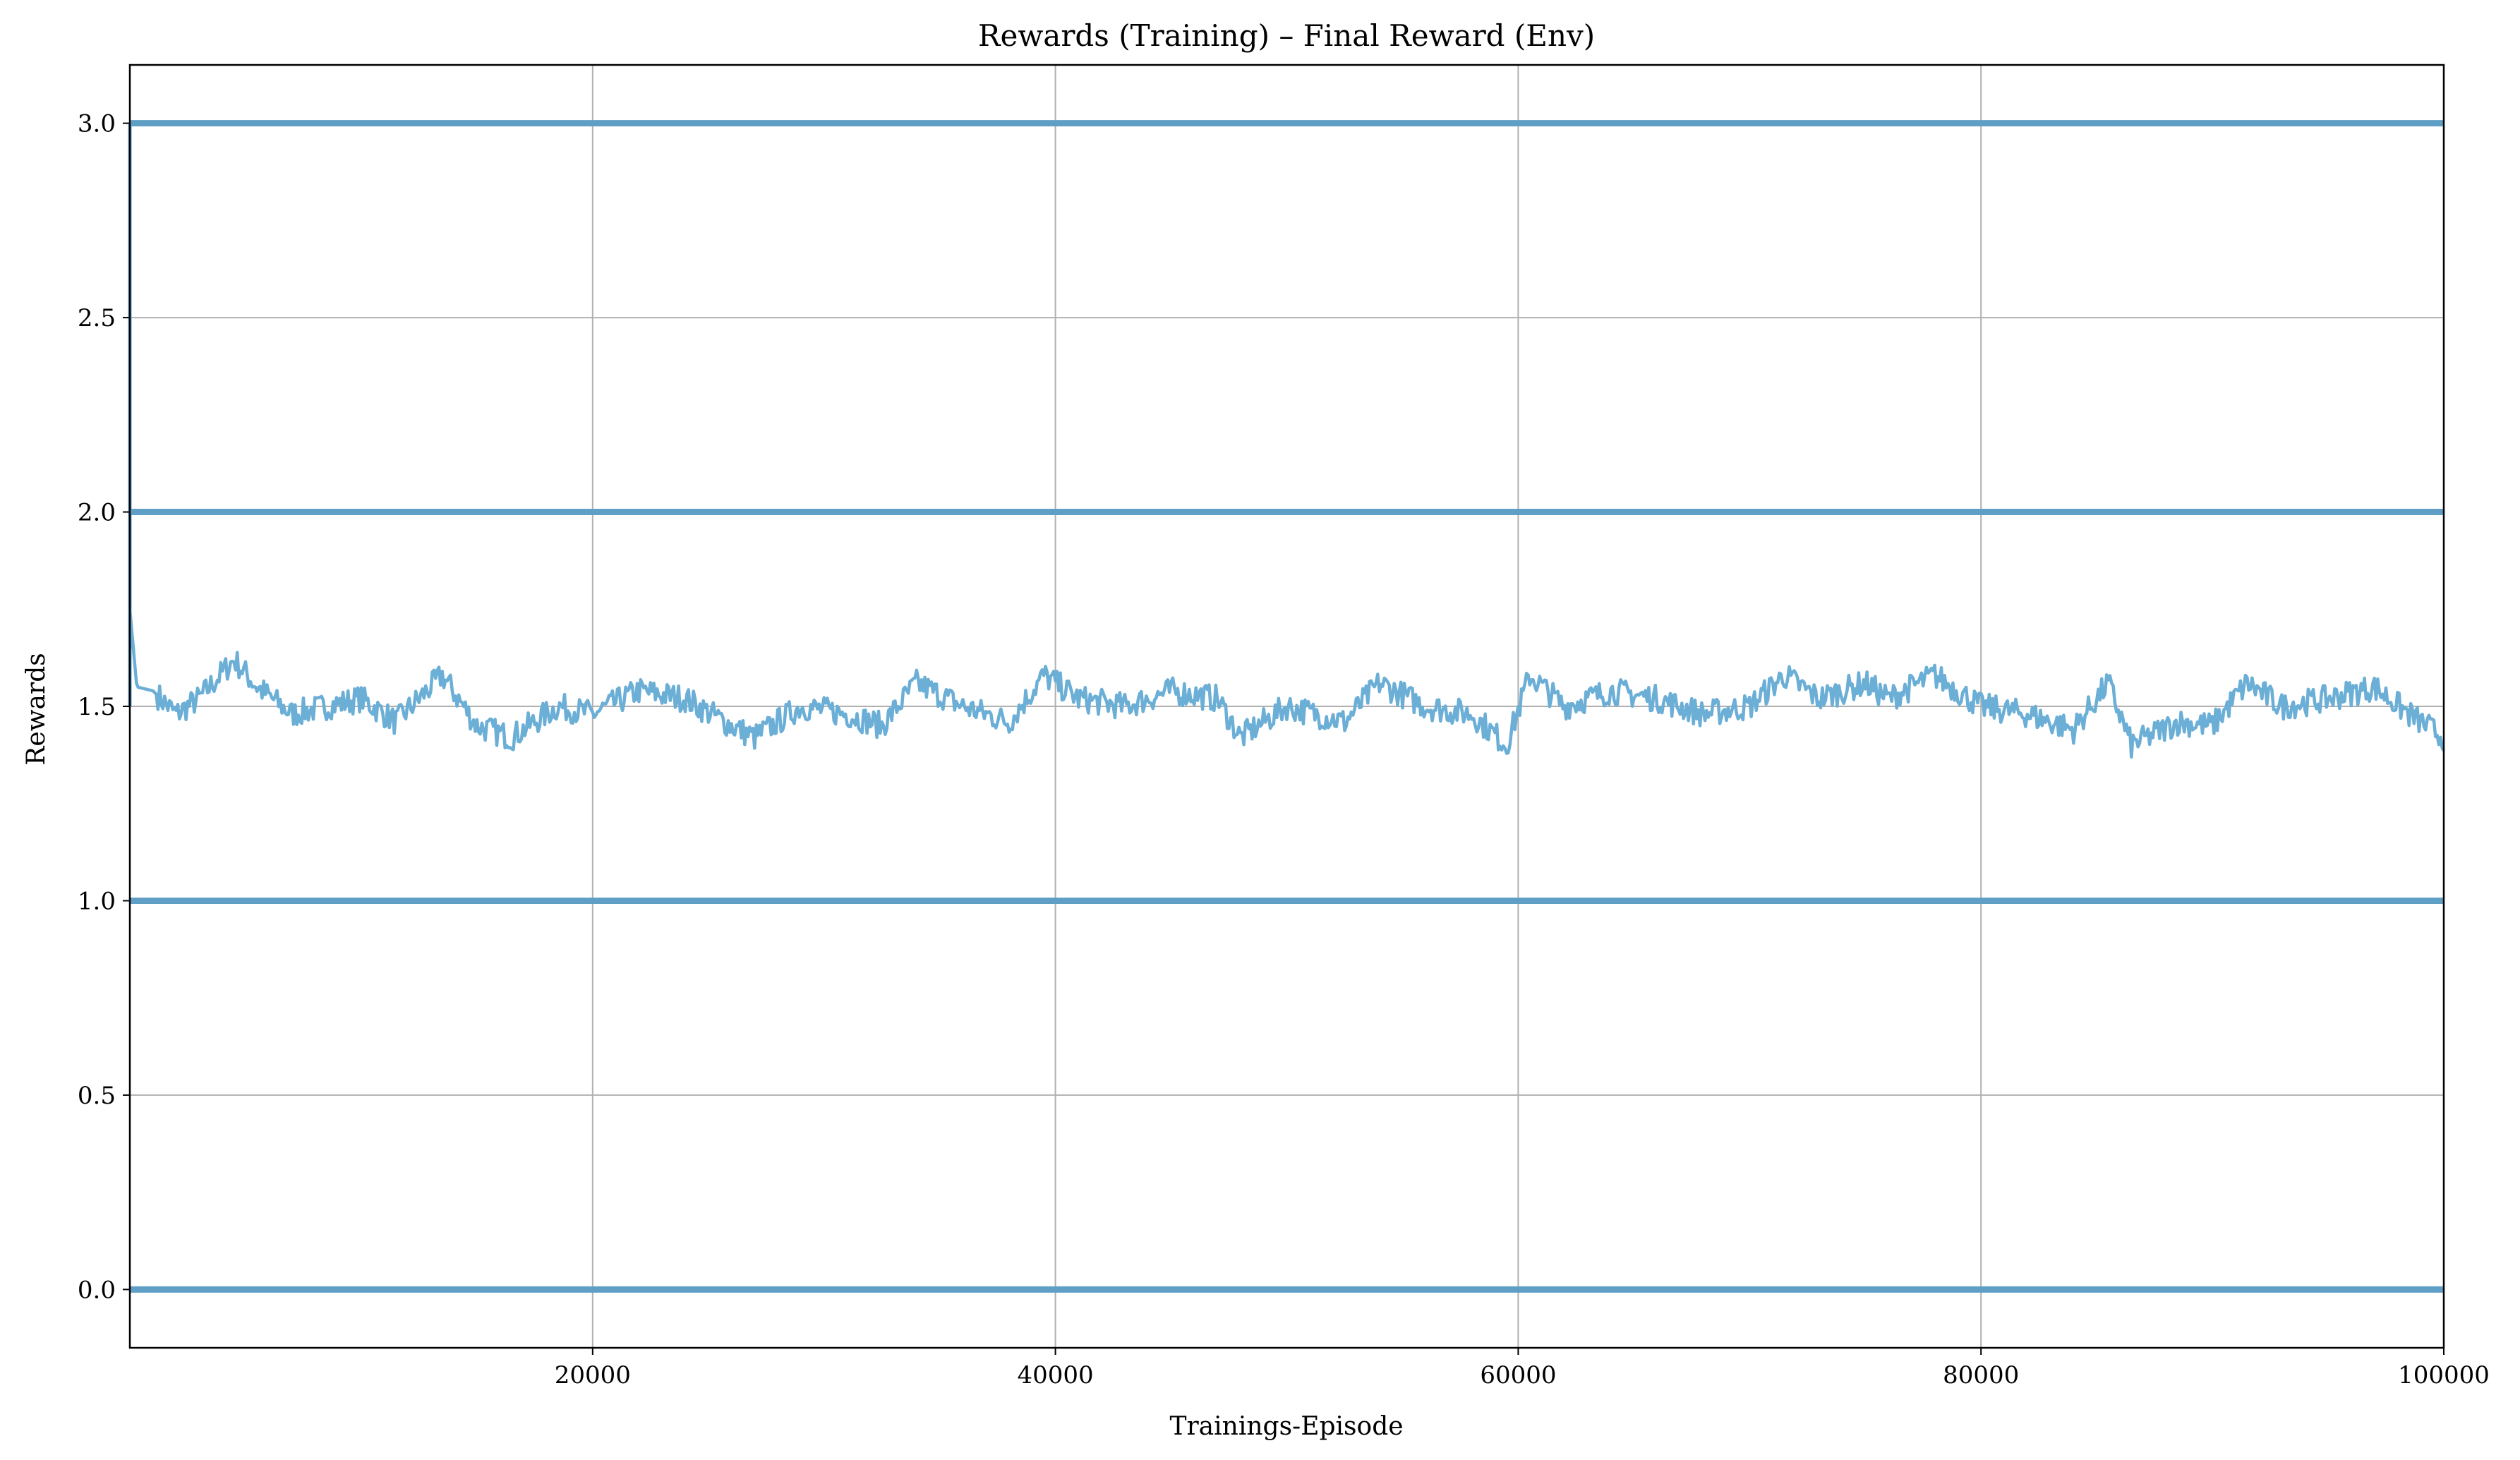 The image size is (2520, 1460). What do you see at coordinates (593, 1375) in the screenshot?
I see `x-tick-label: 20000` at bounding box center [593, 1375].